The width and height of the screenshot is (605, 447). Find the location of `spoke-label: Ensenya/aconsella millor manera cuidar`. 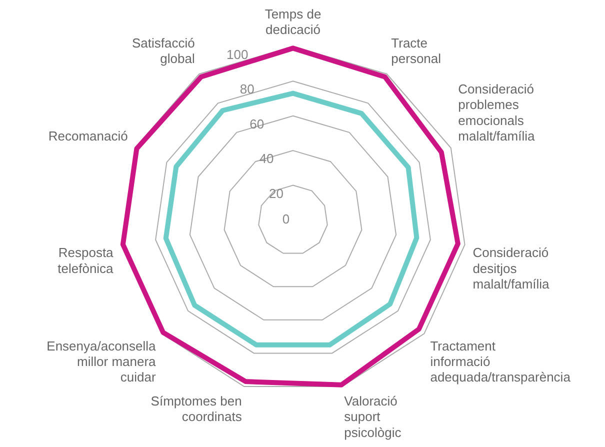

spoke-label: Ensenya/aconsella millor manera cuidar is located at coordinates (101, 361).